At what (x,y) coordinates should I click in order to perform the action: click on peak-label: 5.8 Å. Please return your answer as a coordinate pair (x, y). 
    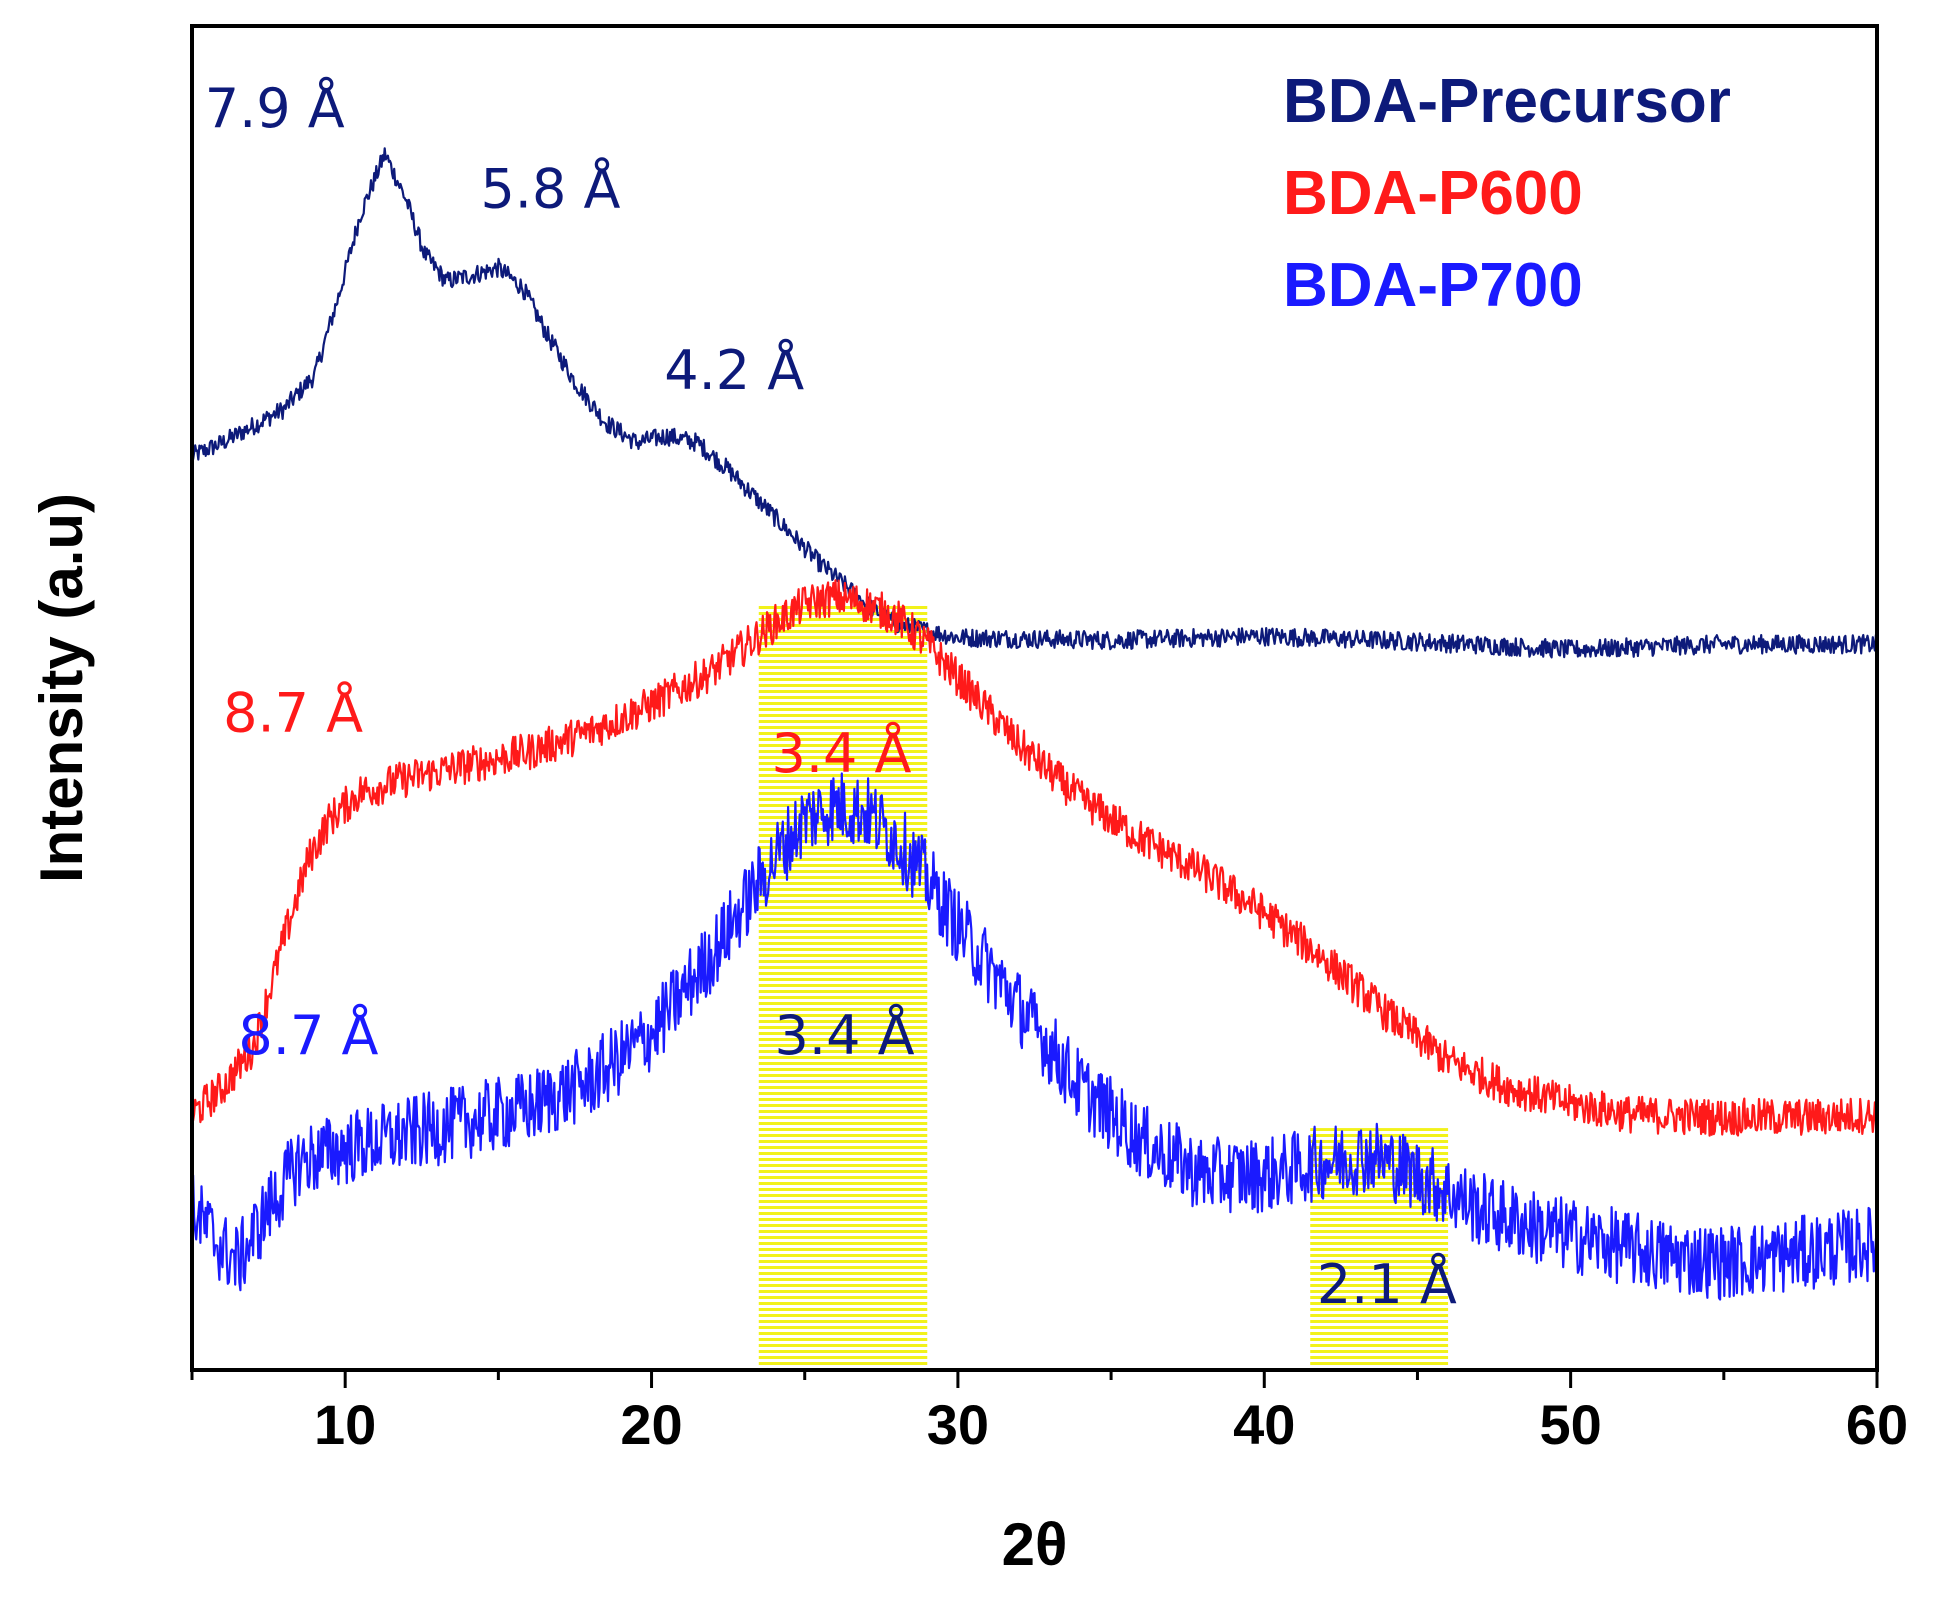
    Looking at the image, I should click on (550, 188).